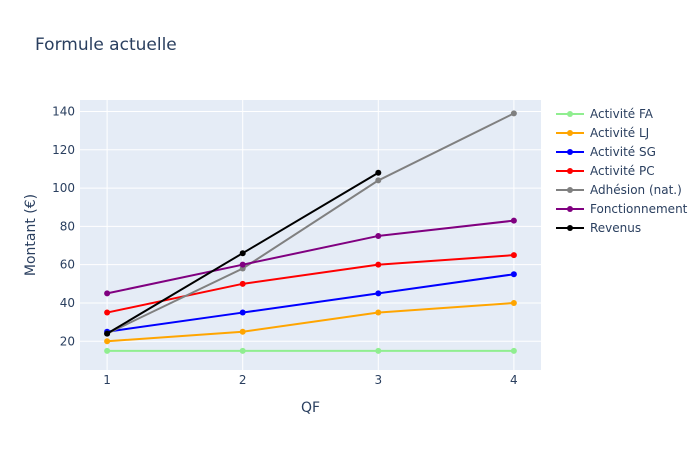  What do you see at coordinates (615, 228) in the screenshot?
I see `legend-label: Revenus` at bounding box center [615, 228].